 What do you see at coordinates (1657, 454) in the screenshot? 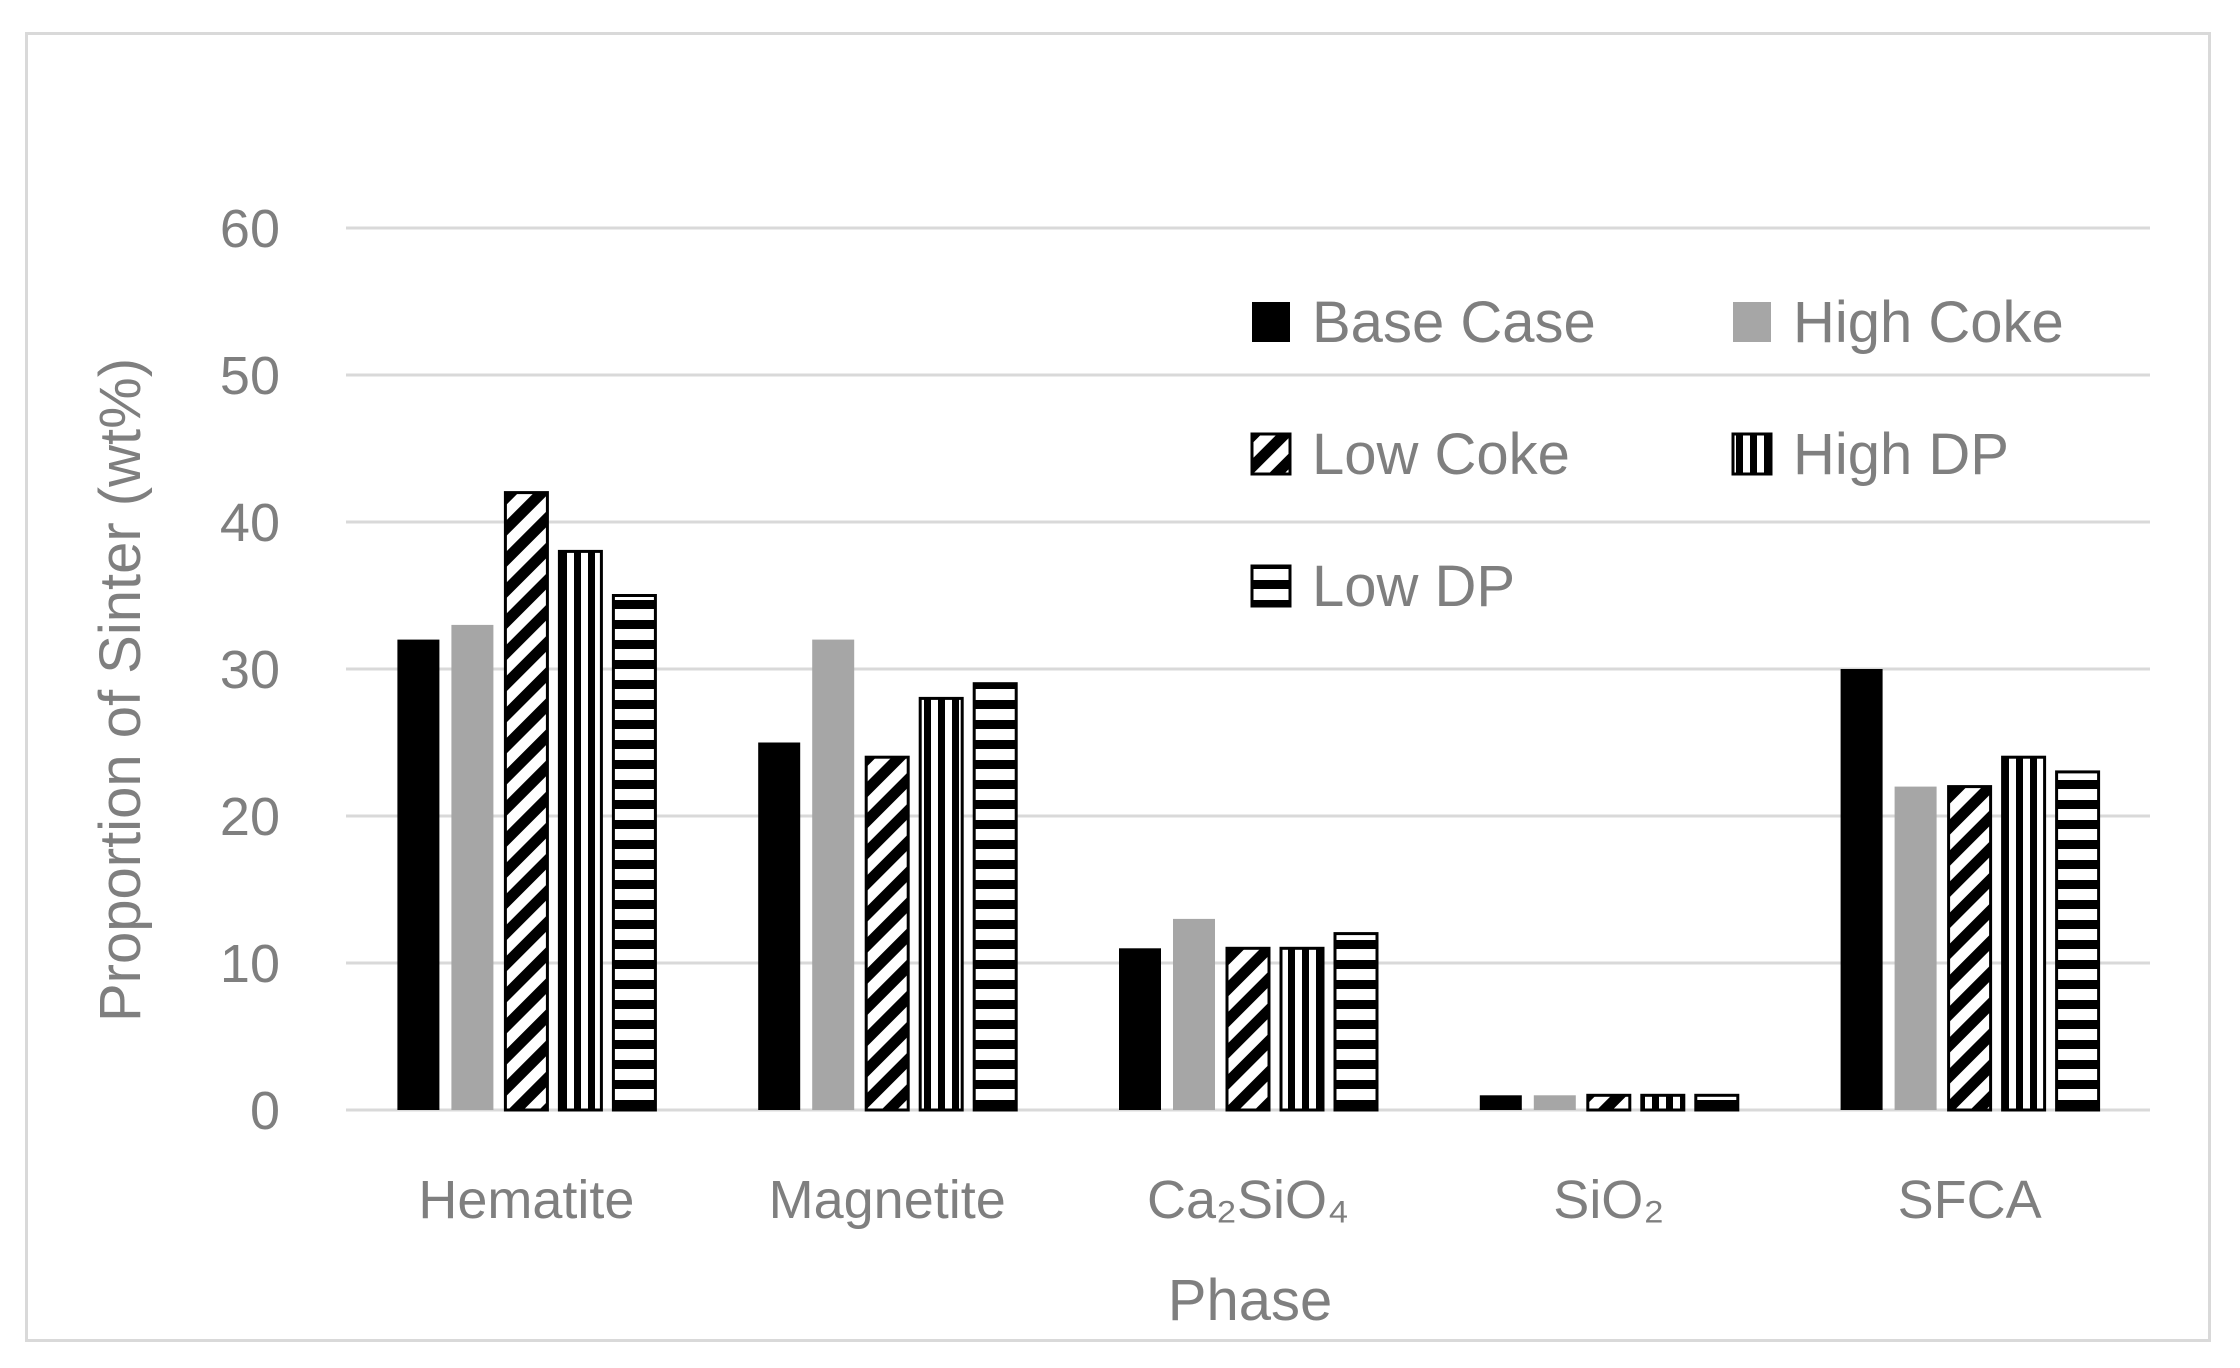
I see `legend: Base Case High Coke Low Coke High DP Low DP` at bounding box center [1657, 454].